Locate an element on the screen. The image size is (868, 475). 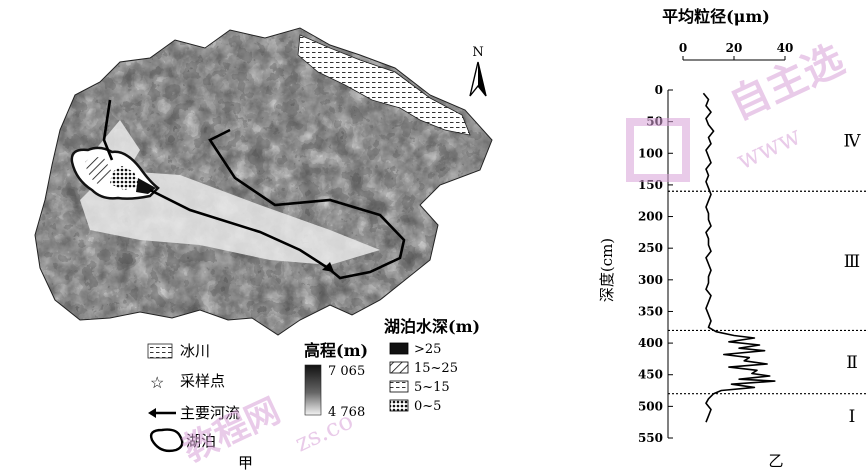
chart-top-title: 平均粒径(μm) is located at coordinates (716, 16).